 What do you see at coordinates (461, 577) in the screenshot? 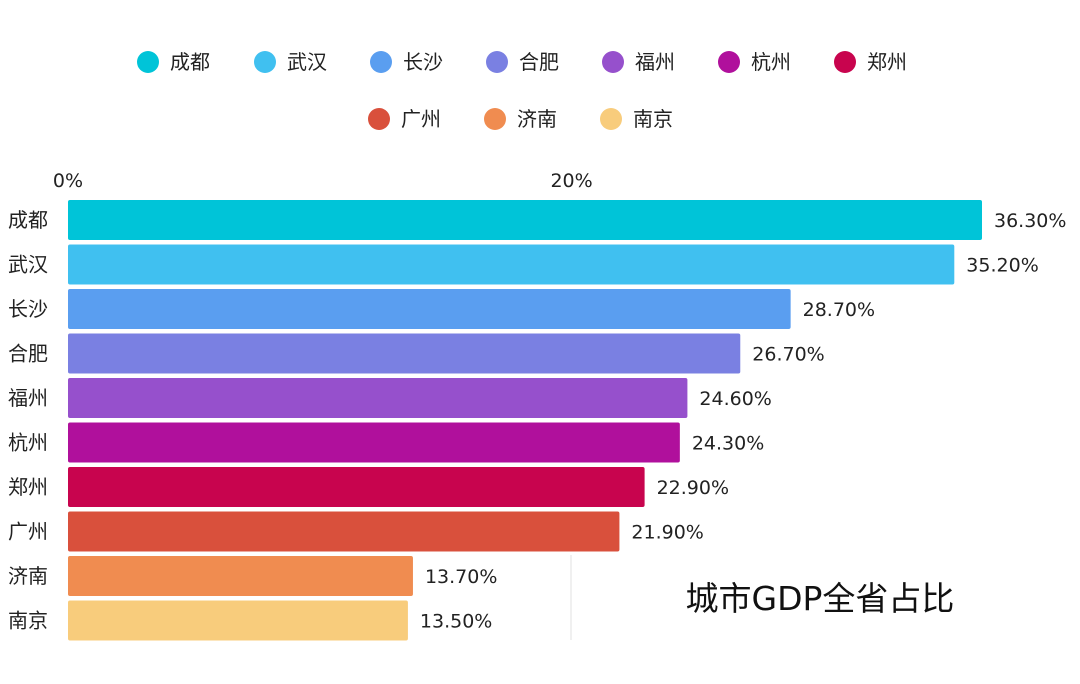
I see `value-label: 13.70%` at bounding box center [461, 577].